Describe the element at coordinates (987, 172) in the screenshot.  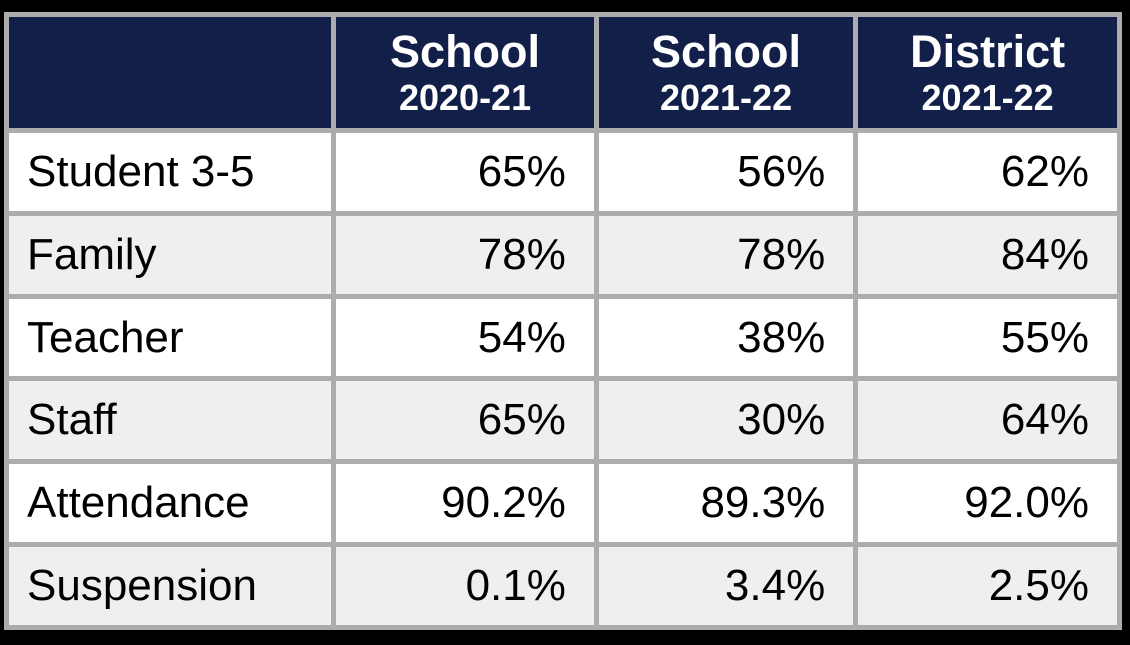
I see `data-cell: 62%` at that location.